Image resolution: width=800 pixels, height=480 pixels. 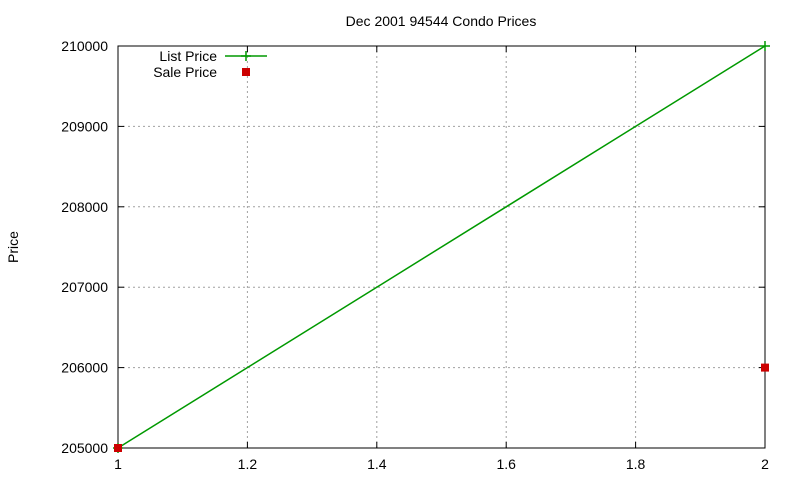 I want to click on x-tick-label: 1.6, so click(x=506, y=464).